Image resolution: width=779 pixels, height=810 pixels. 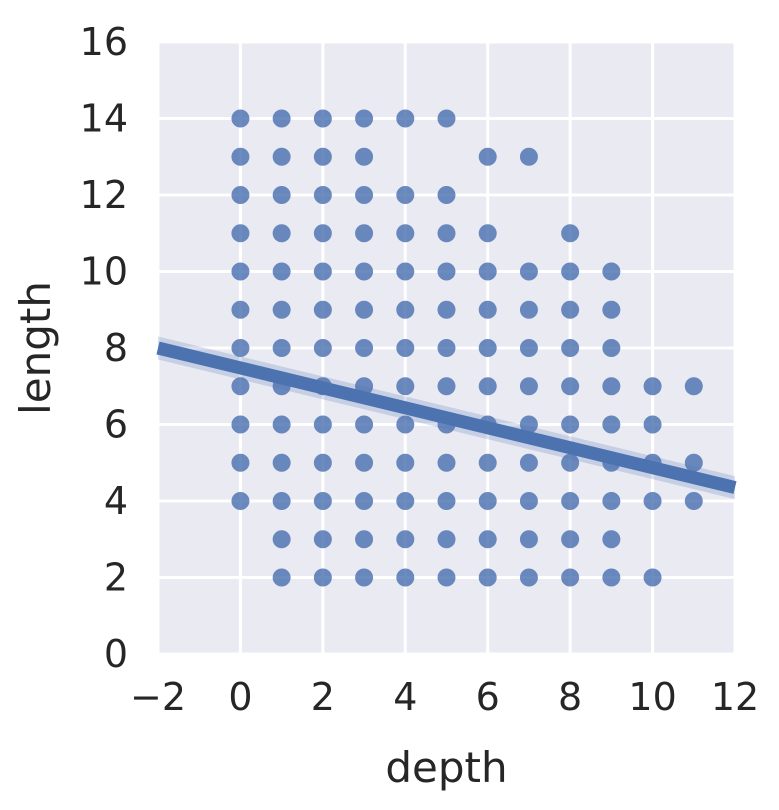 I want to click on x-tick-labels: −2 0 2 4 6 8 10 12, so click(x=444, y=697).